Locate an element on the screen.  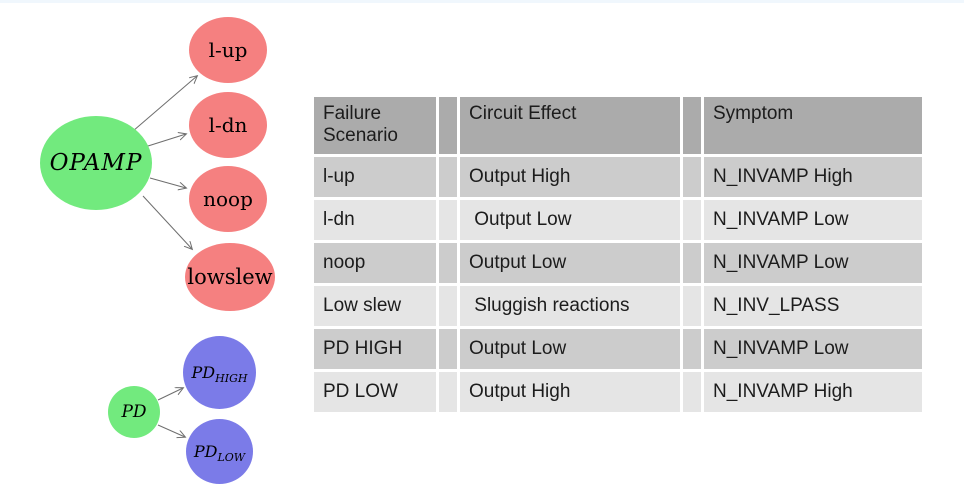
table-row-l-up: l-up Output High N_INVAMP High is located at coordinates (618, 177).